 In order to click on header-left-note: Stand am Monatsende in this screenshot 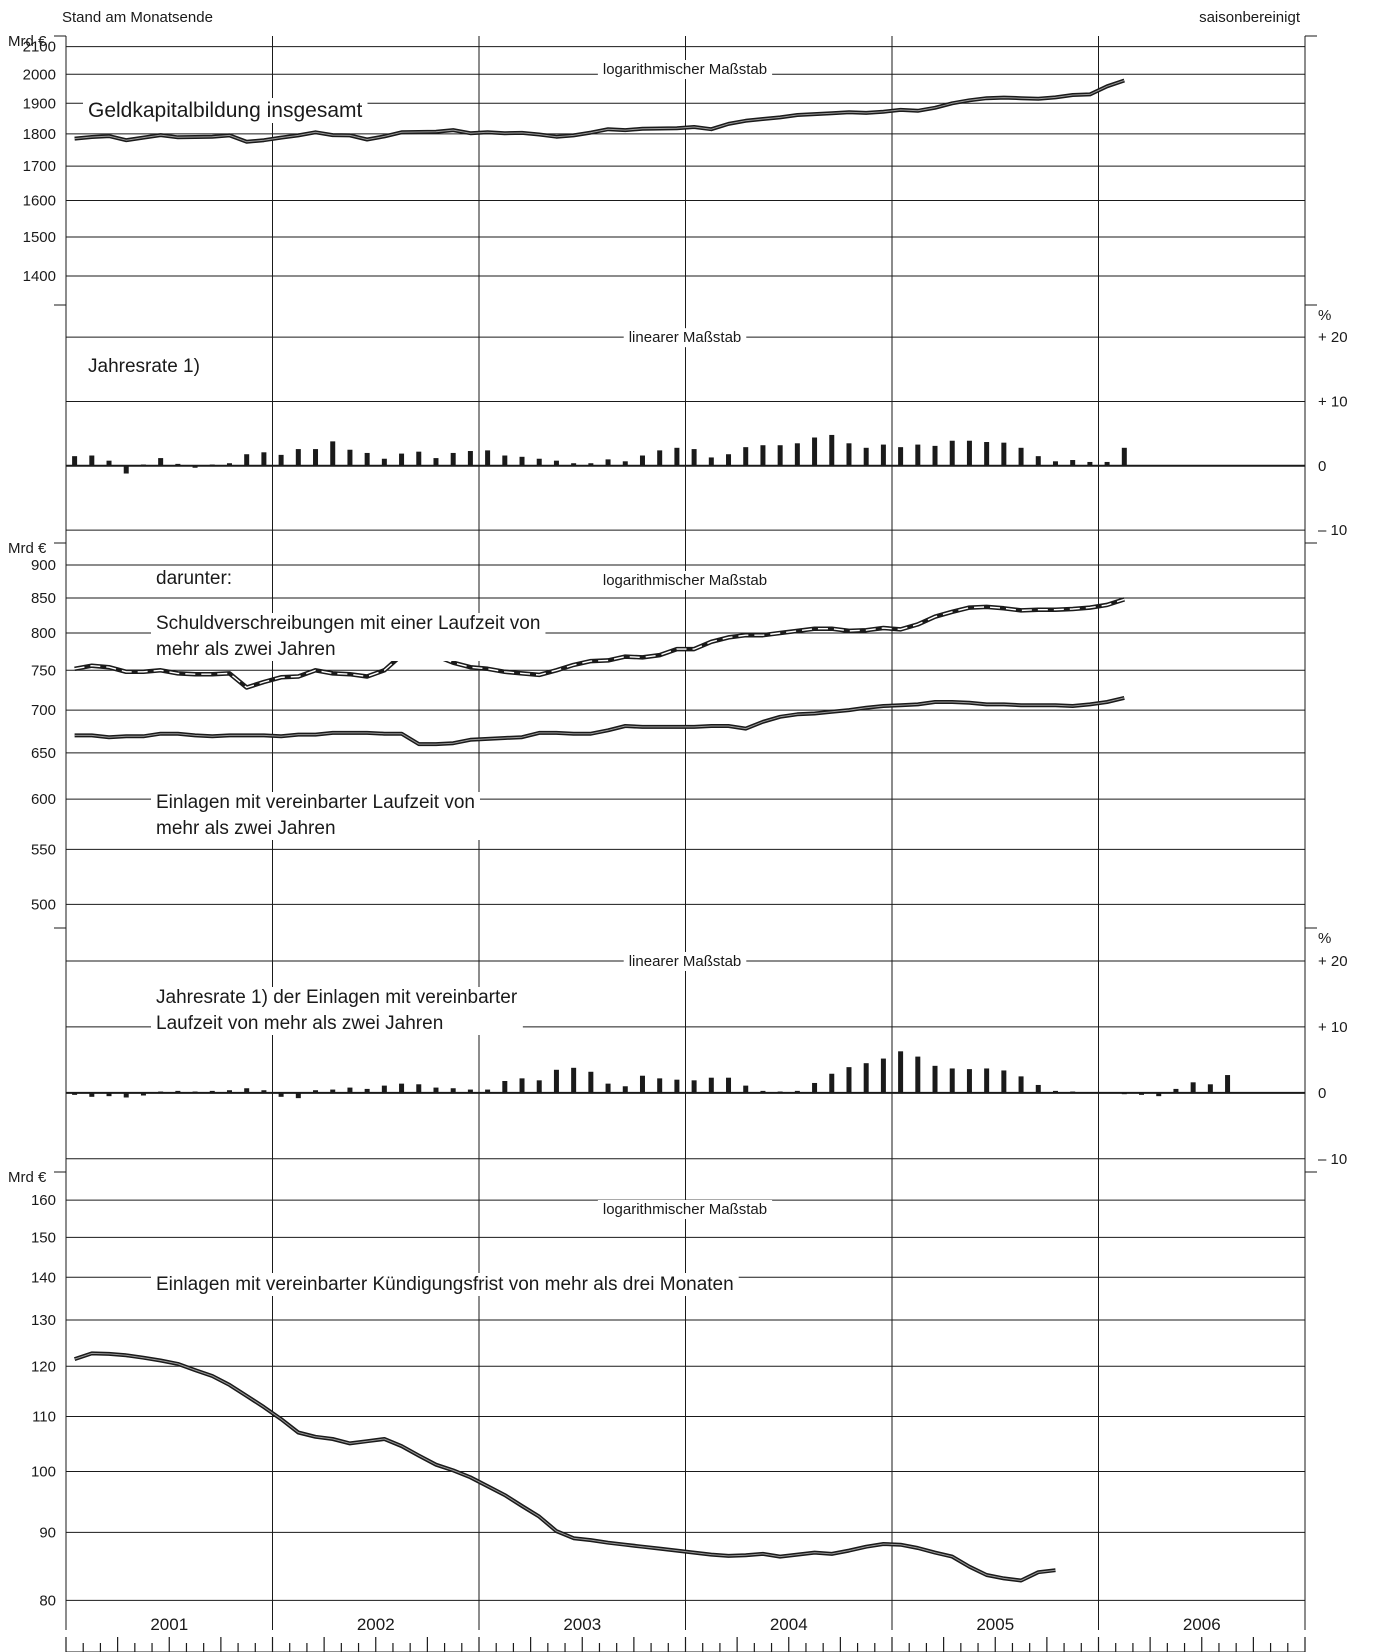, I will do `click(137, 17)`.